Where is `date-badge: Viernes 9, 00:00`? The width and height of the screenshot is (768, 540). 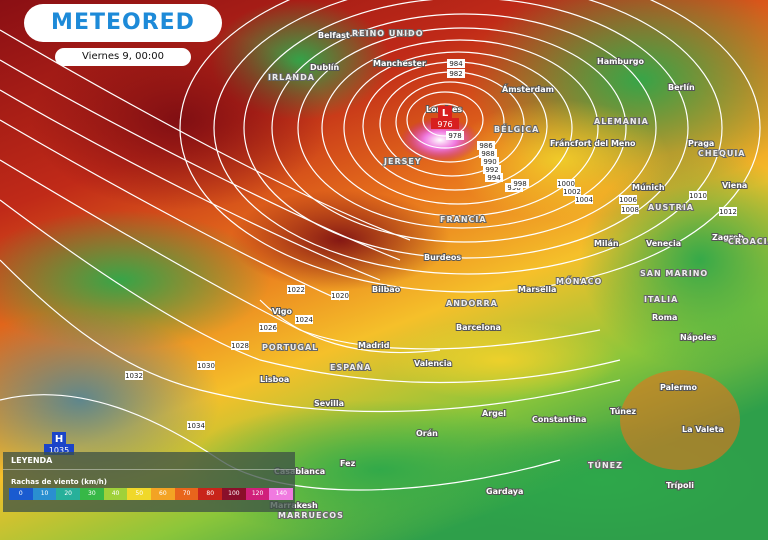
date-badge: Viernes 9, 00:00 is located at coordinates (123, 57).